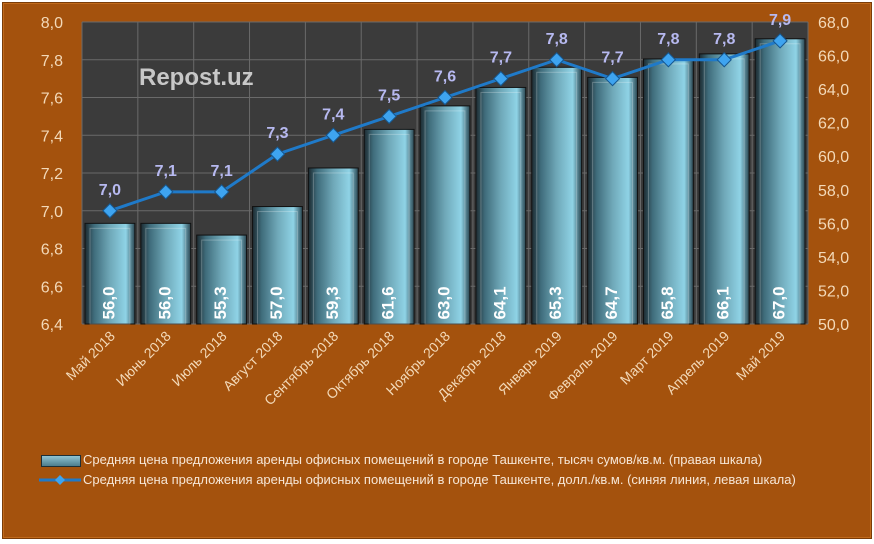 The width and height of the screenshot is (874, 544). What do you see at coordinates (110, 190) in the screenshot?
I see `line-data-label: 7,0` at bounding box center [110, 190].